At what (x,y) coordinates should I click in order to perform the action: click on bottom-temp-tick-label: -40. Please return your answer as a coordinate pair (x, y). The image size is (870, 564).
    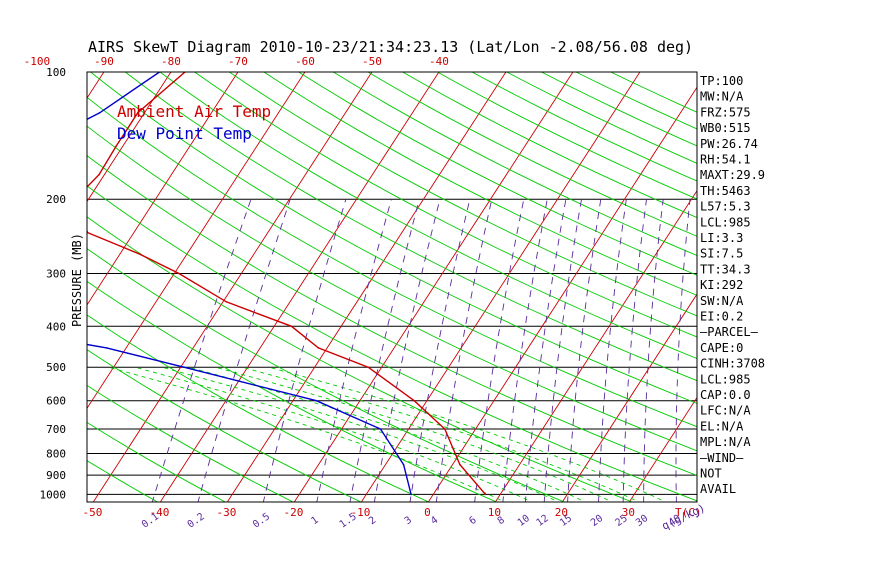
    Looking at the image, I should click on (159, 512).